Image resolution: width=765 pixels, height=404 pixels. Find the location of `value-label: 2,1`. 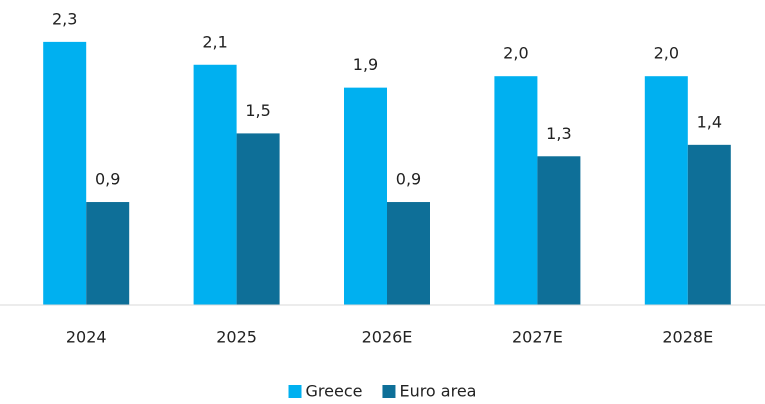

value-label: 2,1 is located at coordinates (214, 41).